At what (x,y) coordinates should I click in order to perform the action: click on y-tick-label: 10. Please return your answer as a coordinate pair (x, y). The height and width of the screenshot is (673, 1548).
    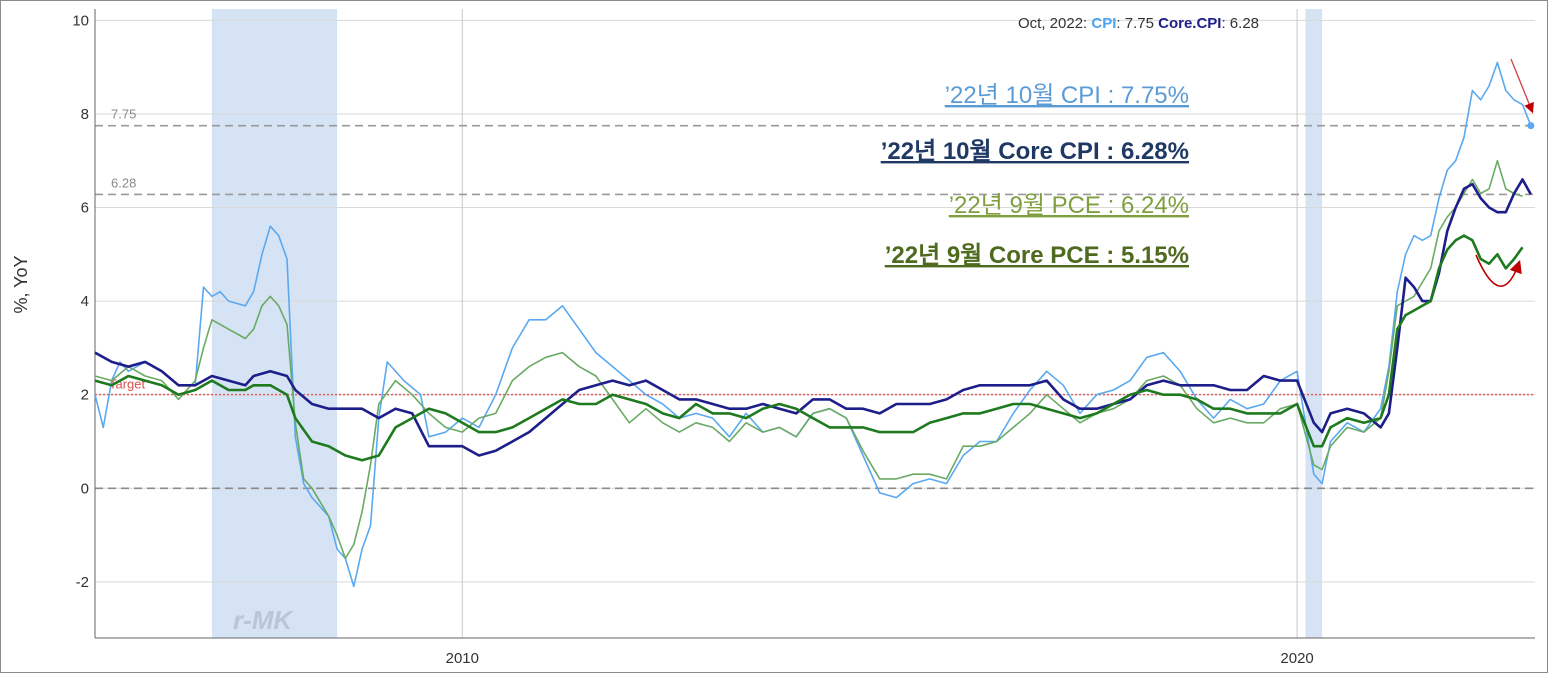
    Looking at the image, I should click on (80, 20).